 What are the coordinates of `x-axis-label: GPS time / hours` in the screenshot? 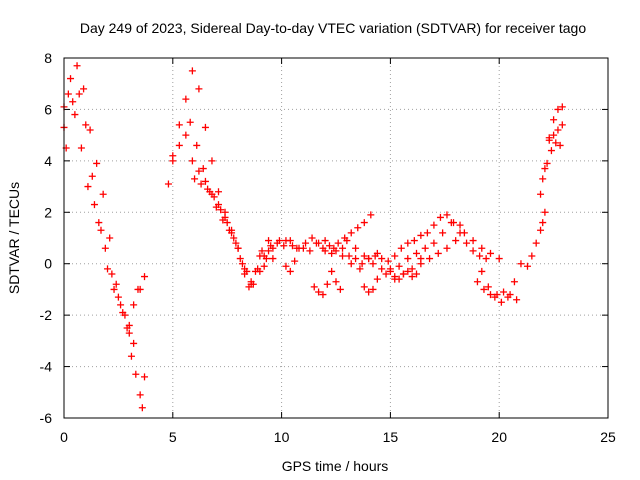 It's located at (335, 466).